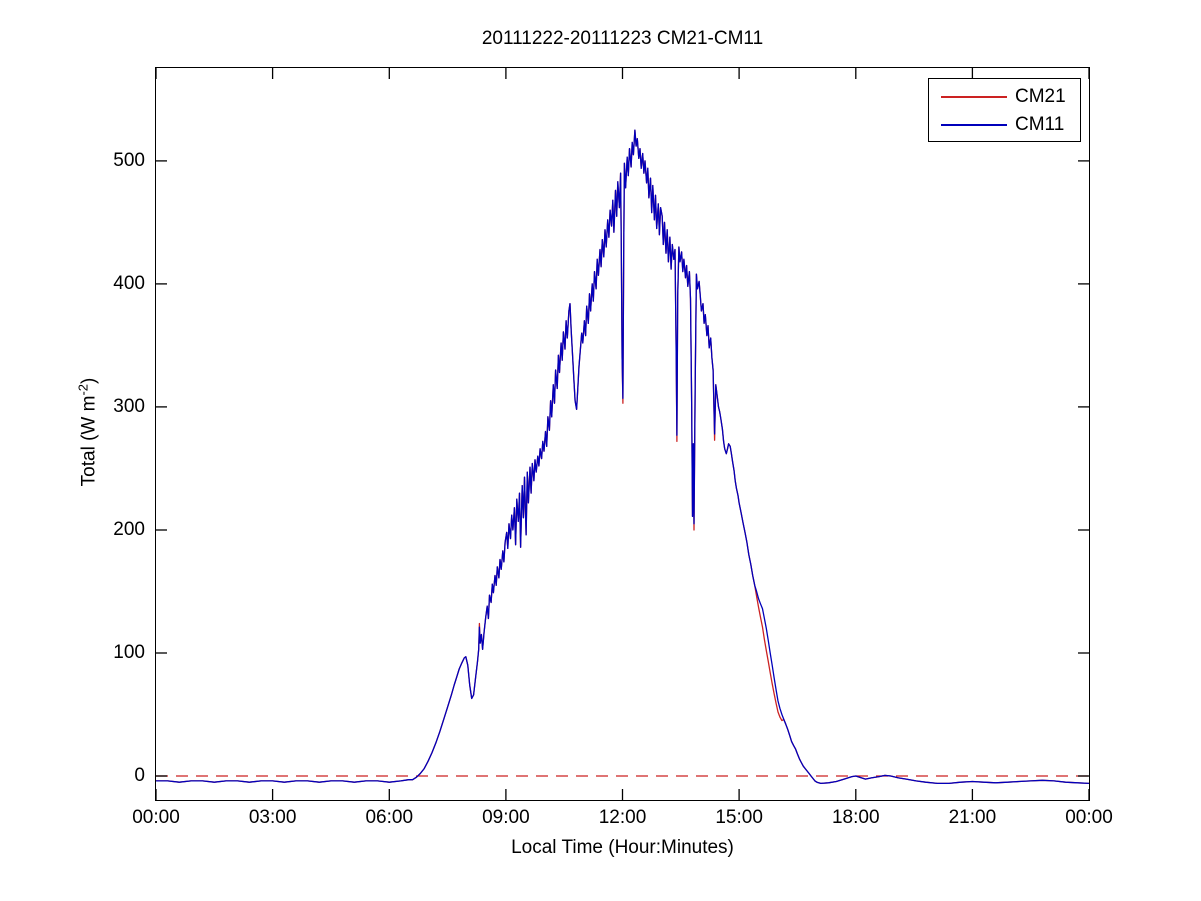 This screenshot has height=901, width=1201. I want to click on legend-line-blue, so click(974, 125).